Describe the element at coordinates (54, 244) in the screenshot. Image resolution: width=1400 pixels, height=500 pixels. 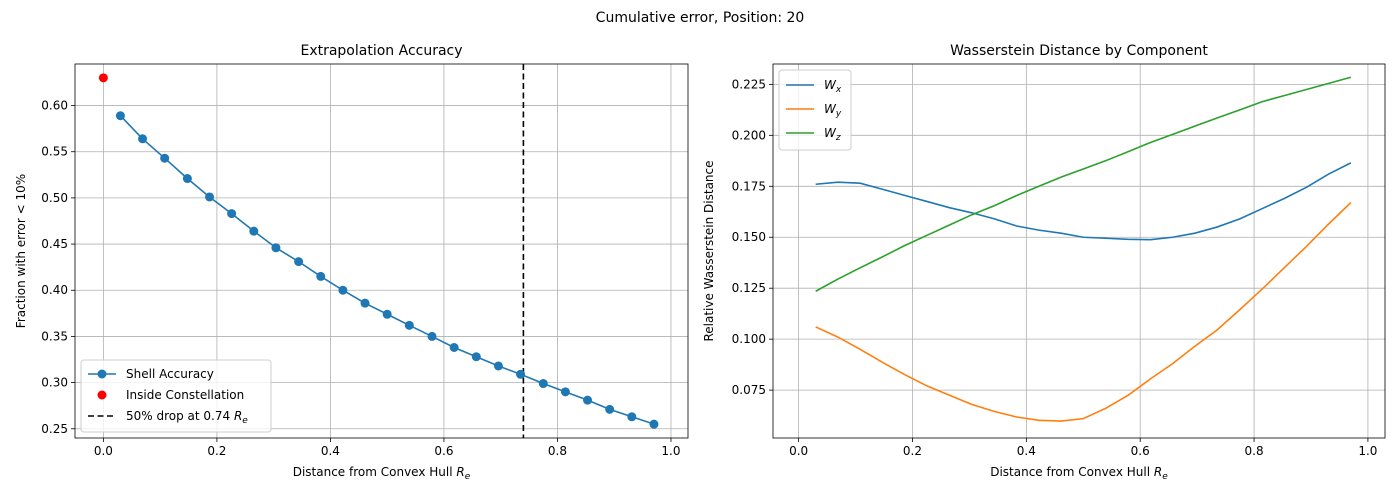
I see `left-y-tick-label: 0.45` at that location.